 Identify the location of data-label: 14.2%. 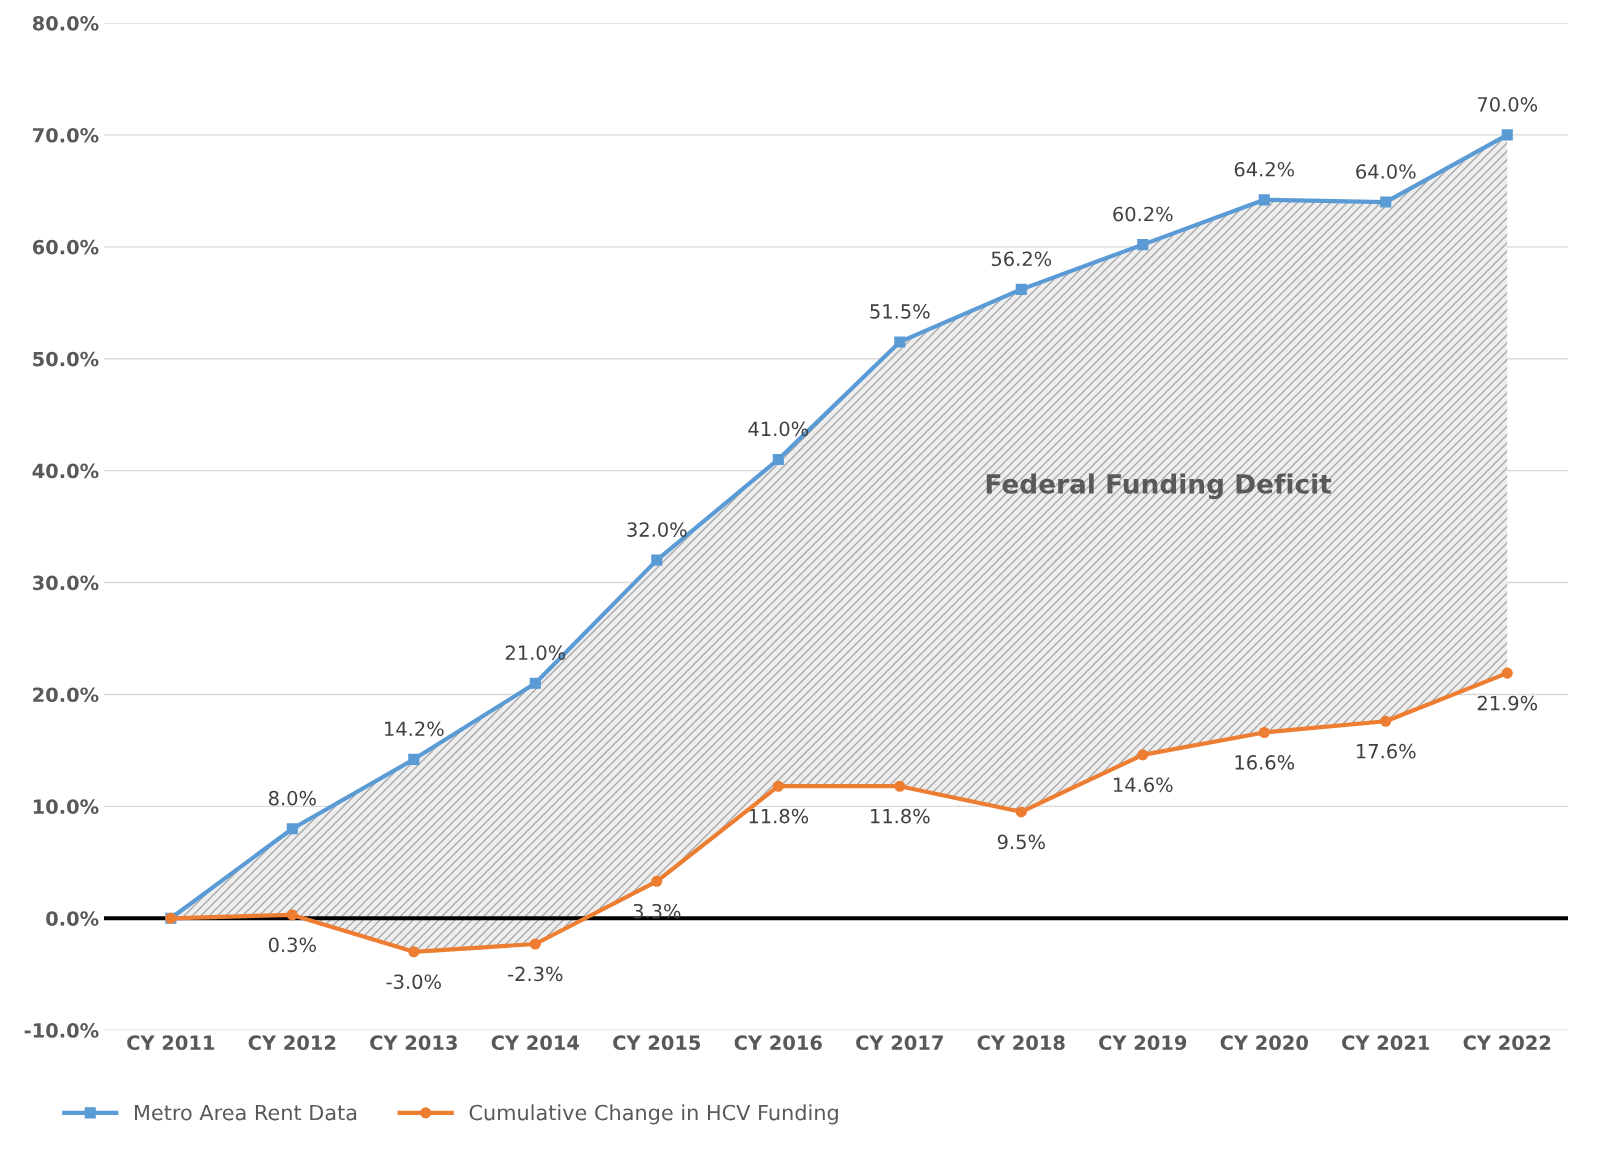
(414, 729).